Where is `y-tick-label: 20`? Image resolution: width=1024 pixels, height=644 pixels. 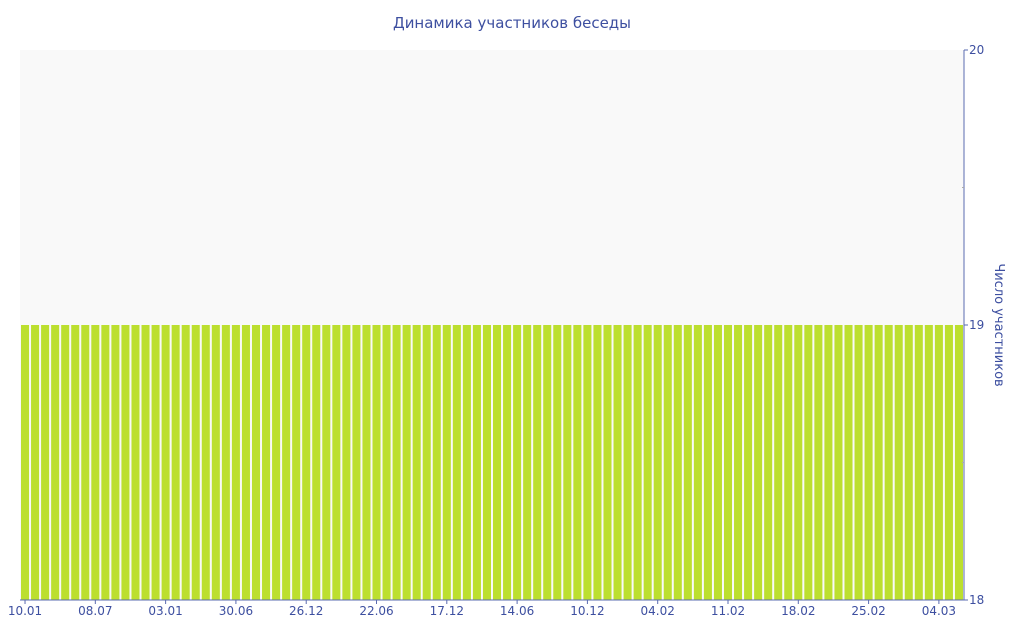
y-tick-label: 20 is located at coordinates (976, 50).